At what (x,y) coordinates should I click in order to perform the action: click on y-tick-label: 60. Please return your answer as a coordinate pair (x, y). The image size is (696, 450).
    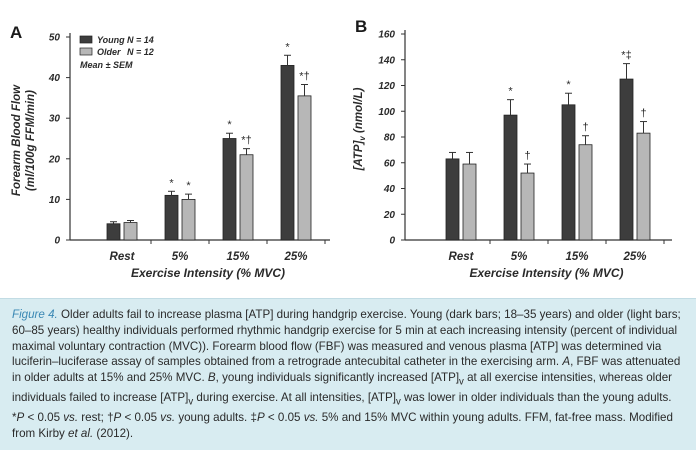
    Looking at the image, I should click on (390, 163).